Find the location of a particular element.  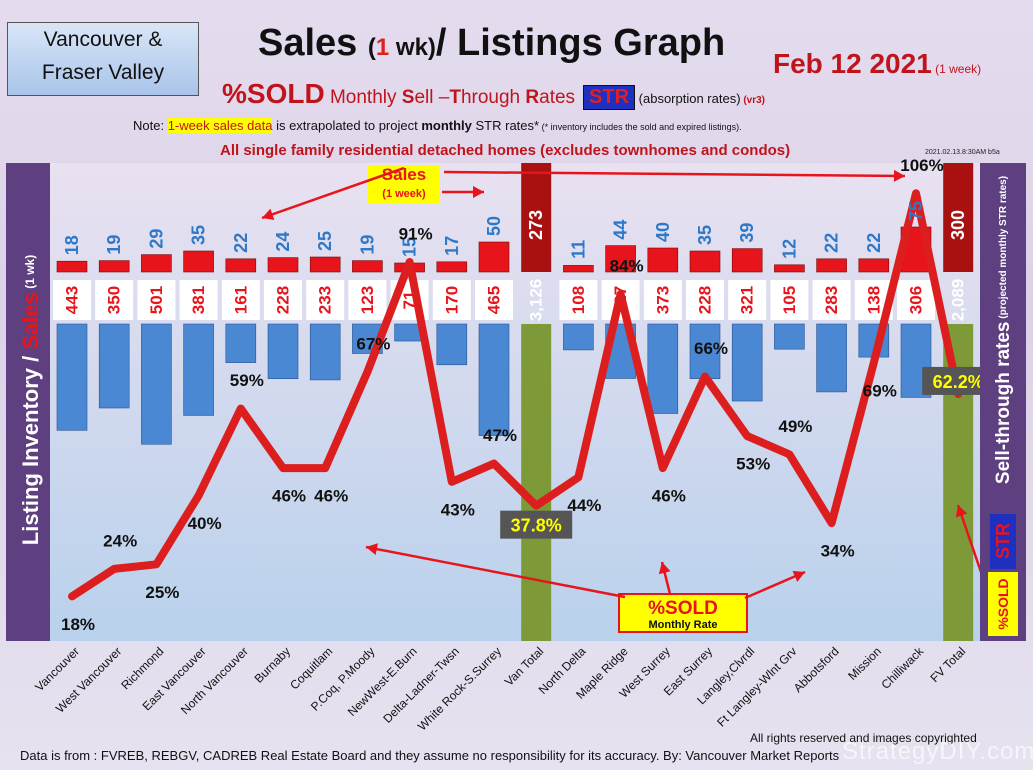

title-one: 1 is located at coordinates (382, 47).